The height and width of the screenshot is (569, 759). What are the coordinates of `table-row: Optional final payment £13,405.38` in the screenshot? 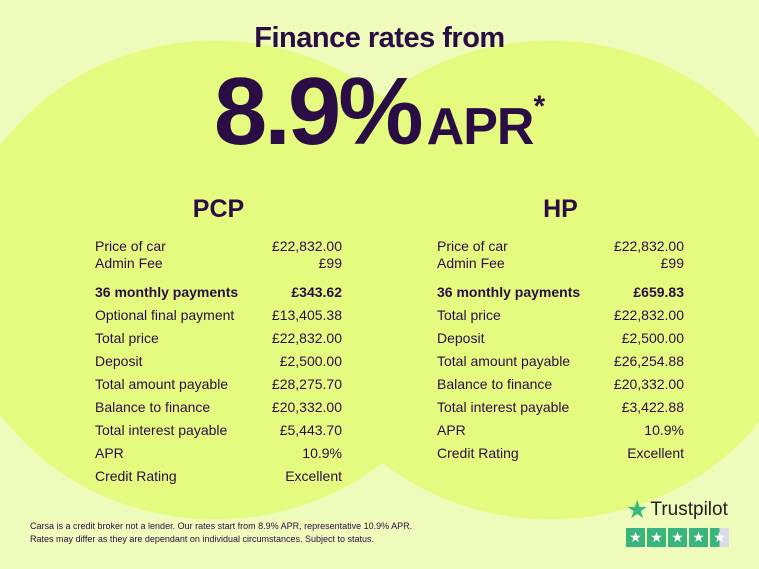 It's located at (218, 315).